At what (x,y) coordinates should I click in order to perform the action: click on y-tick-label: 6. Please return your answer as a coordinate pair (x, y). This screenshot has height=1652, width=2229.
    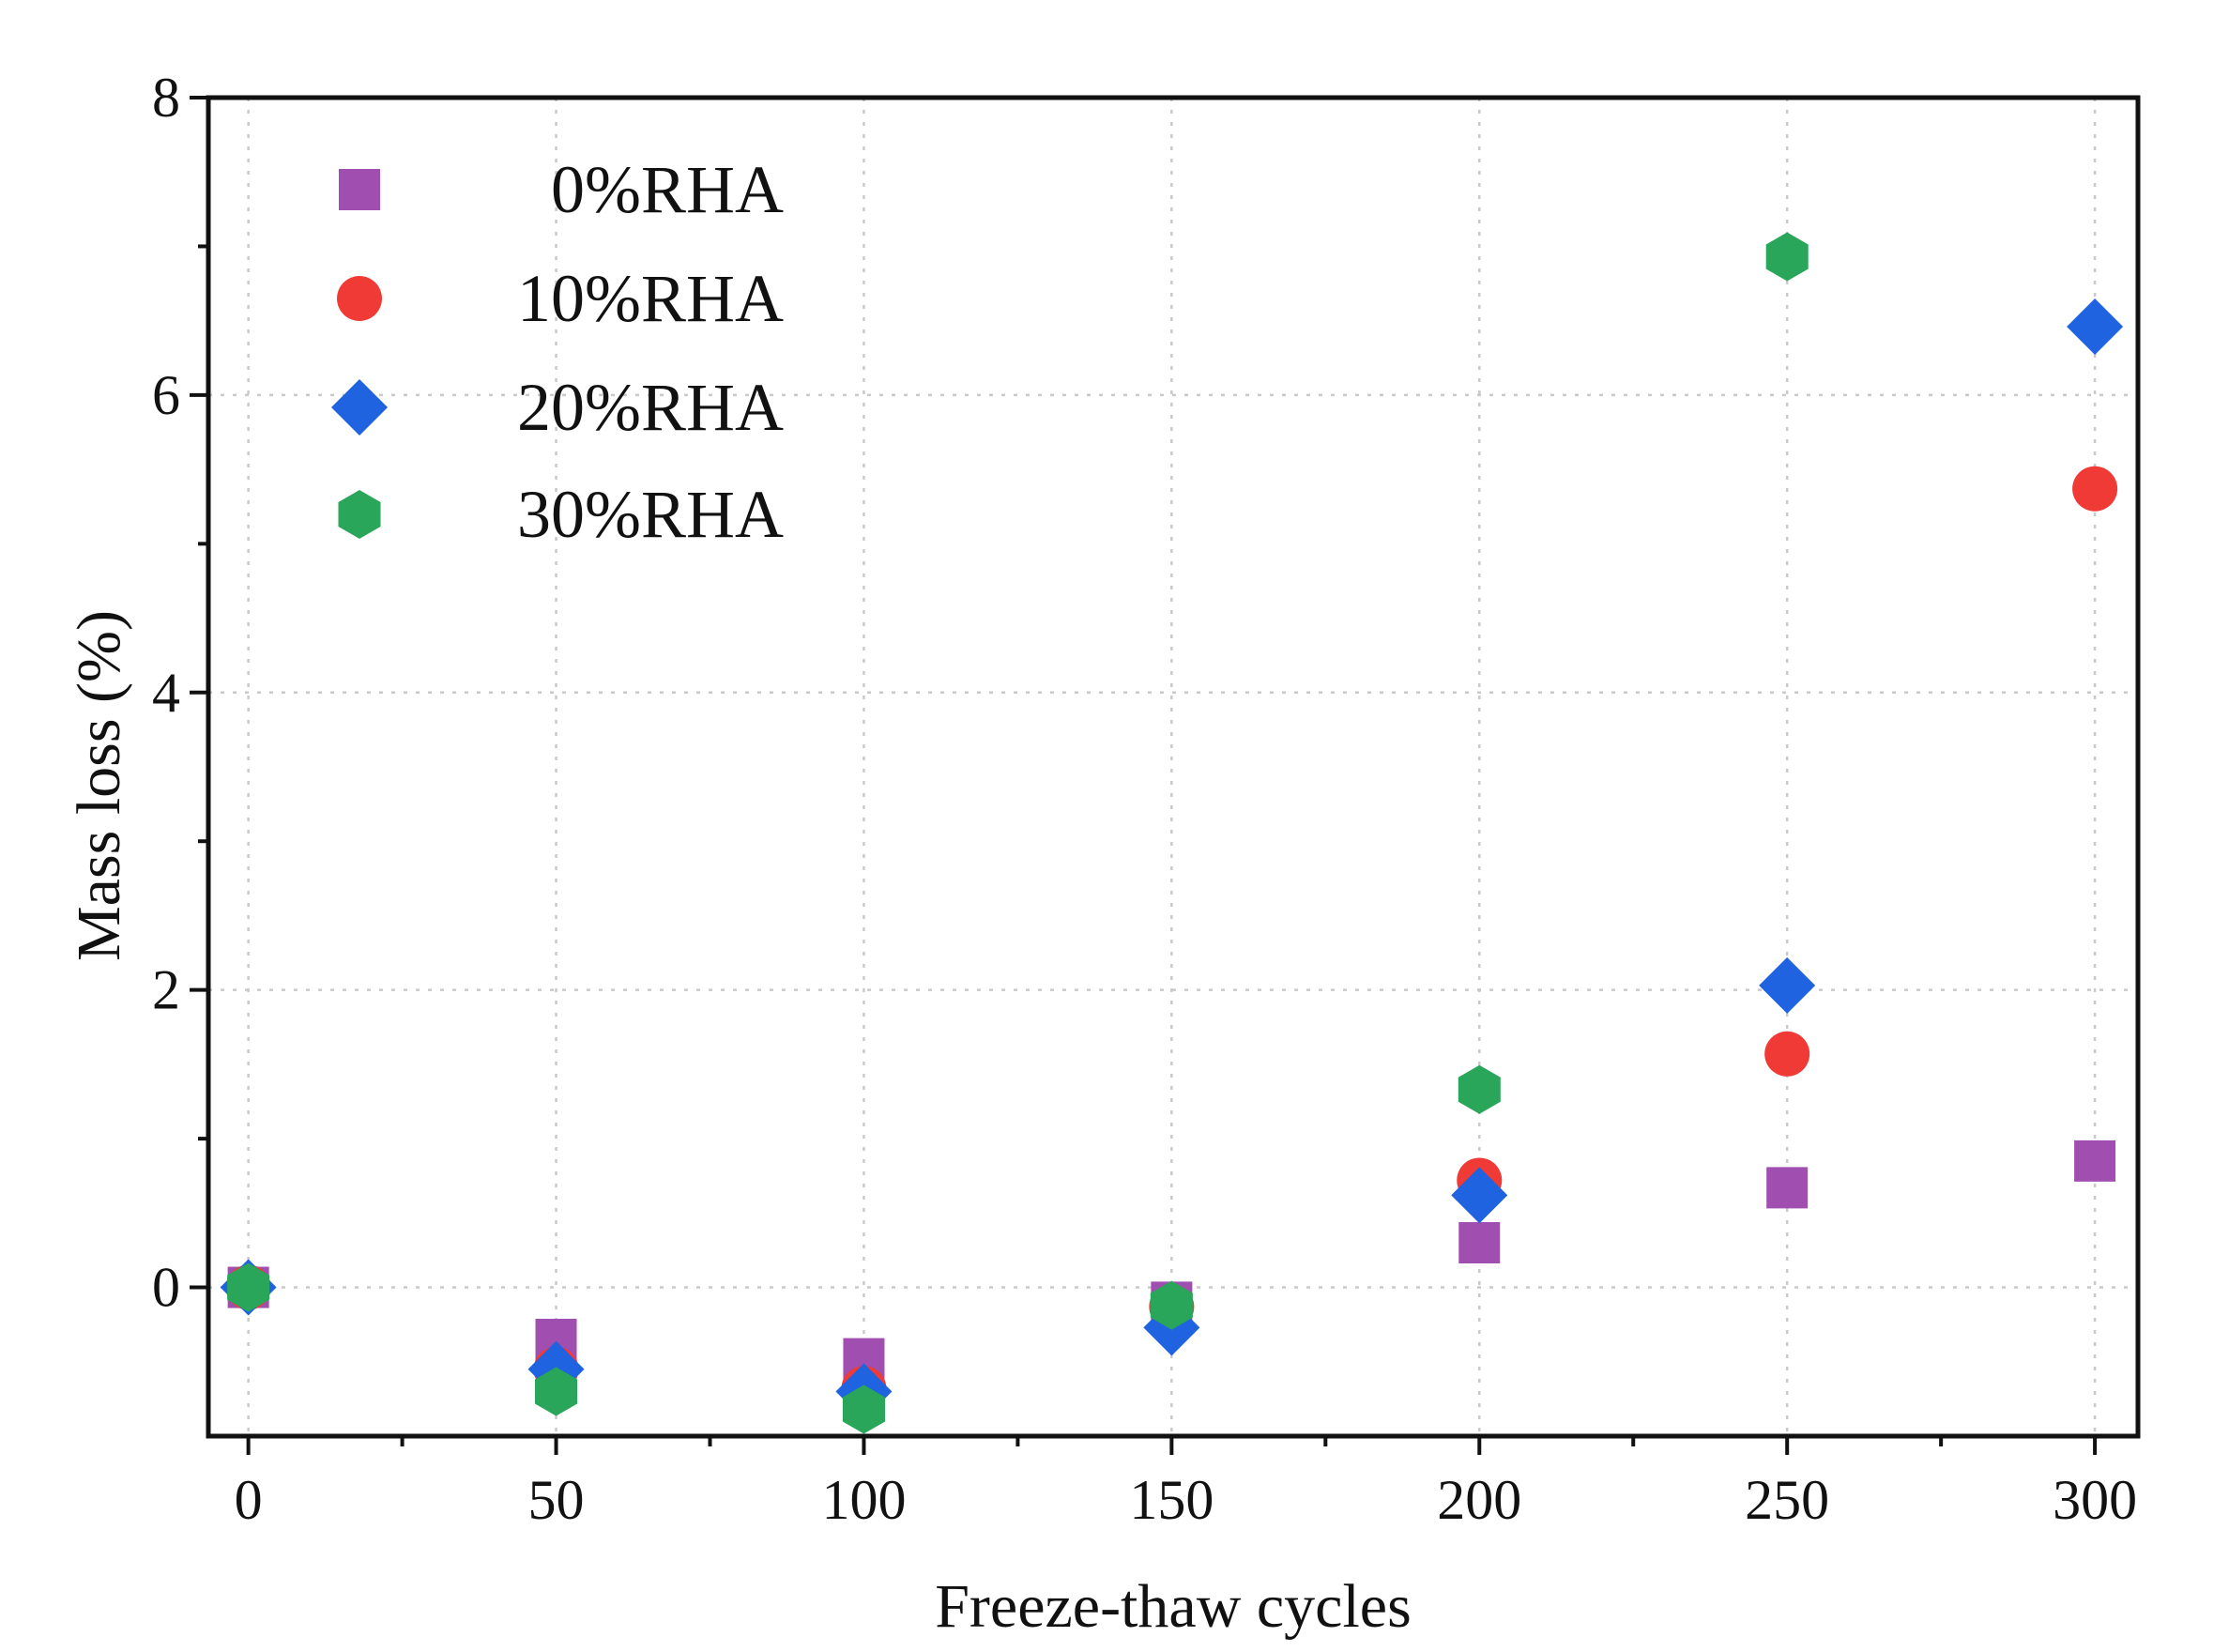
    Looking at the image, I should click on (166, 395).